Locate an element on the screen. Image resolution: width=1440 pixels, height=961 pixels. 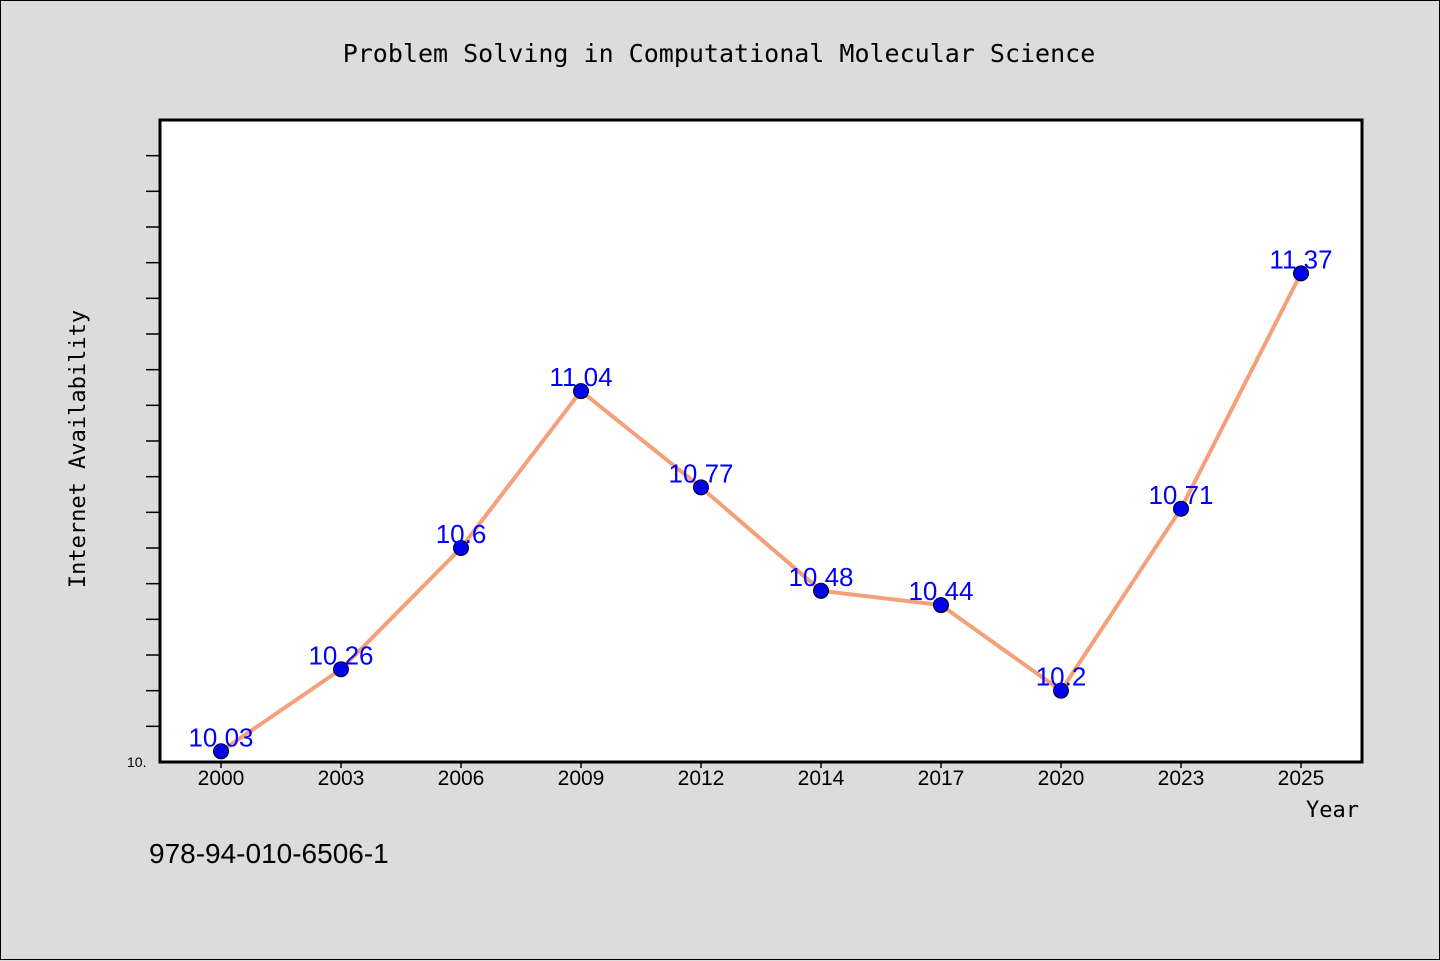
x-tick-label: 2012 is located at coordinates (701, 778).